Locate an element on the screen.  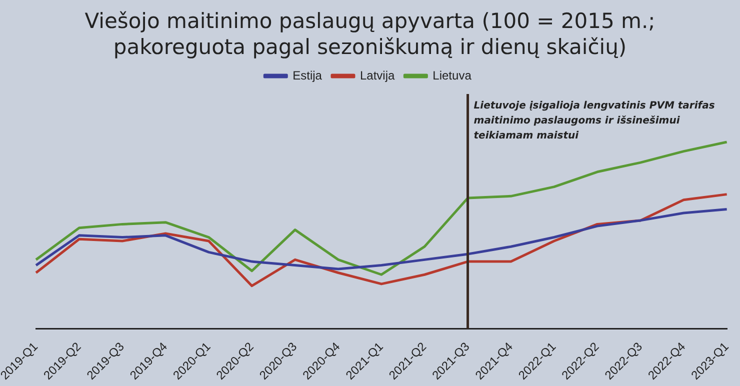
legend-label: Latvija is located at coordinates (377, 75).